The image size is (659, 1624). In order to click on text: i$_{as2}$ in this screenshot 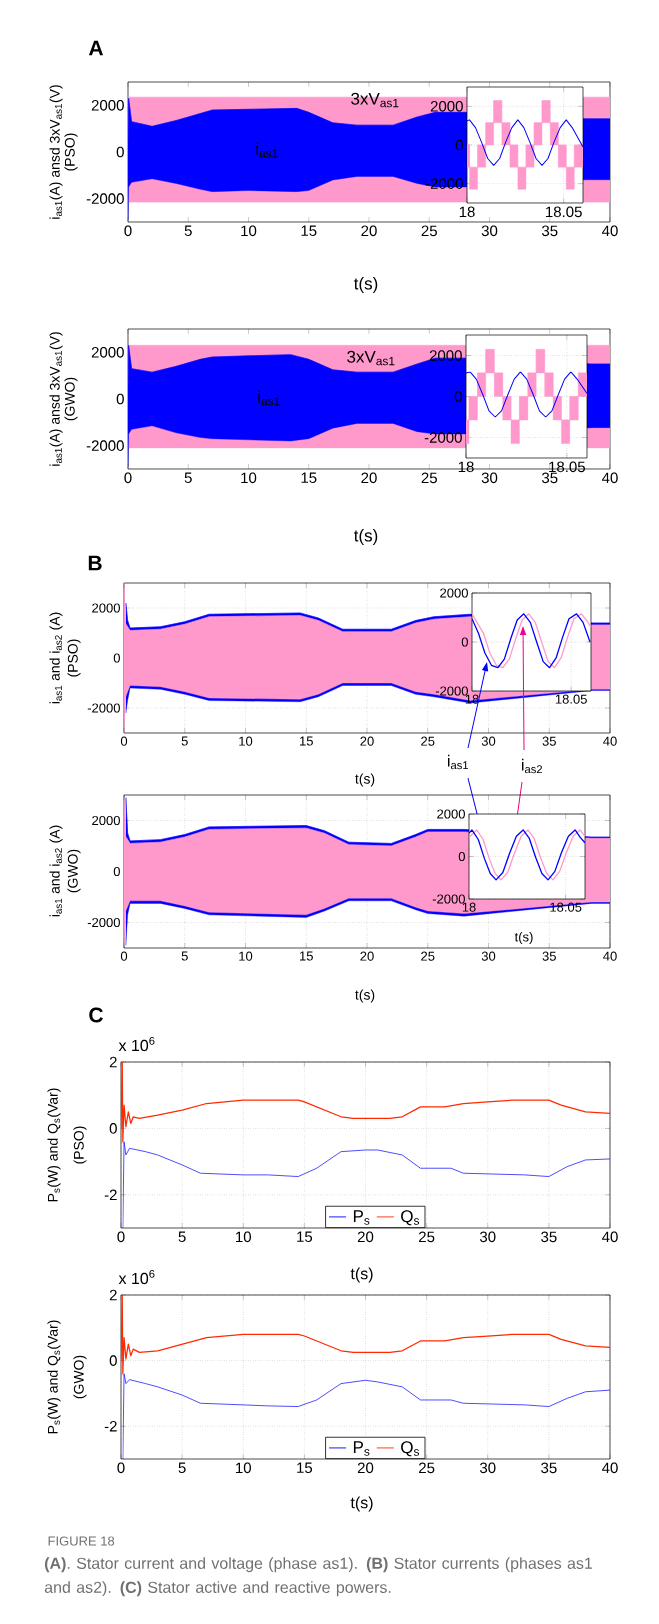, I will do `click(532, 766)`.